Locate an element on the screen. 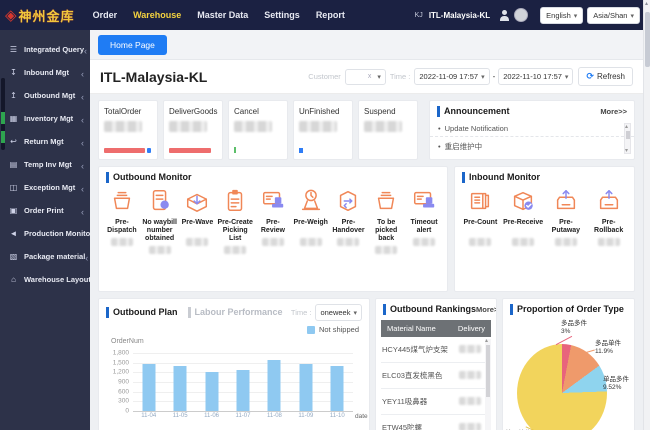 The height and width of the screenshot is (430, 650). stat-card: Suspend is located at coordinates (388, 130).